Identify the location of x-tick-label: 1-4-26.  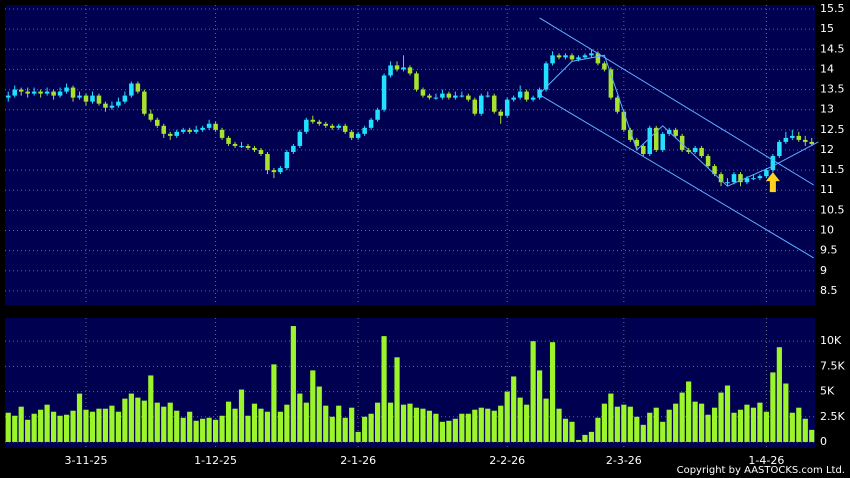
(766, 460).